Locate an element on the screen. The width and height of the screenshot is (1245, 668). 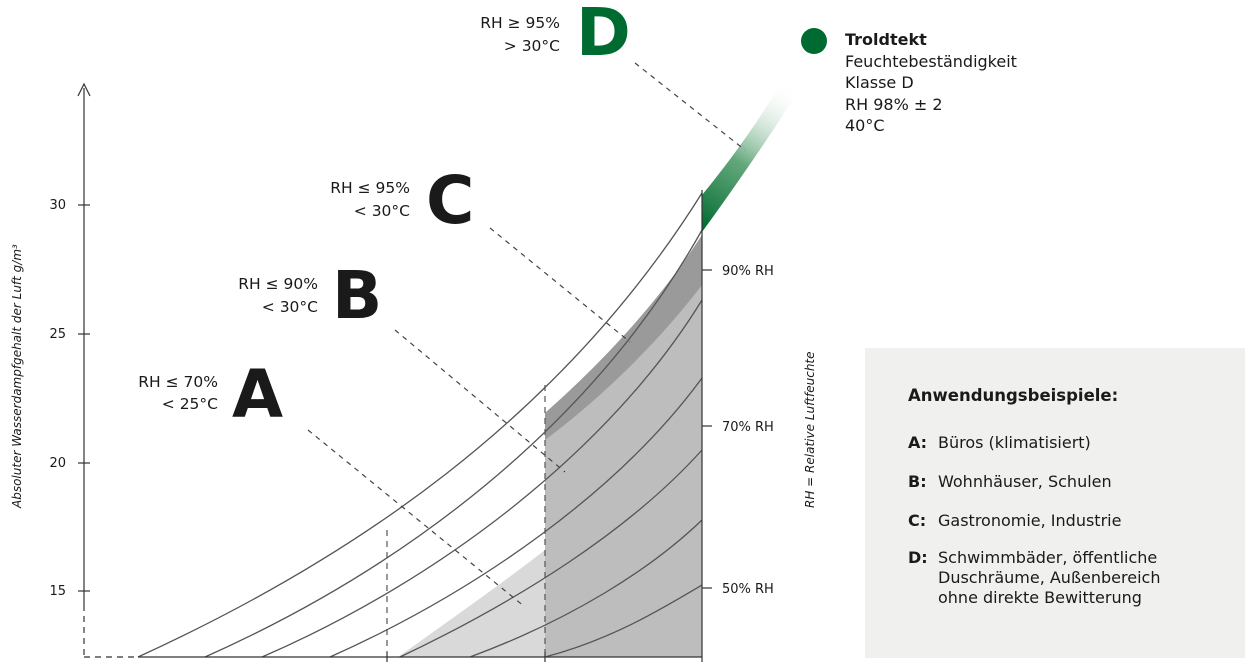
legend-line: RH 98% ± 2 is located at coordinates (894, 104).